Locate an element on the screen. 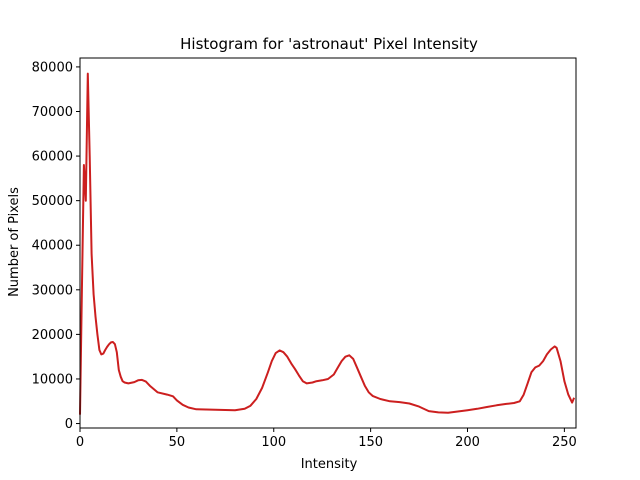  y-tick-label: 0 is located at coordinates (69, 424).